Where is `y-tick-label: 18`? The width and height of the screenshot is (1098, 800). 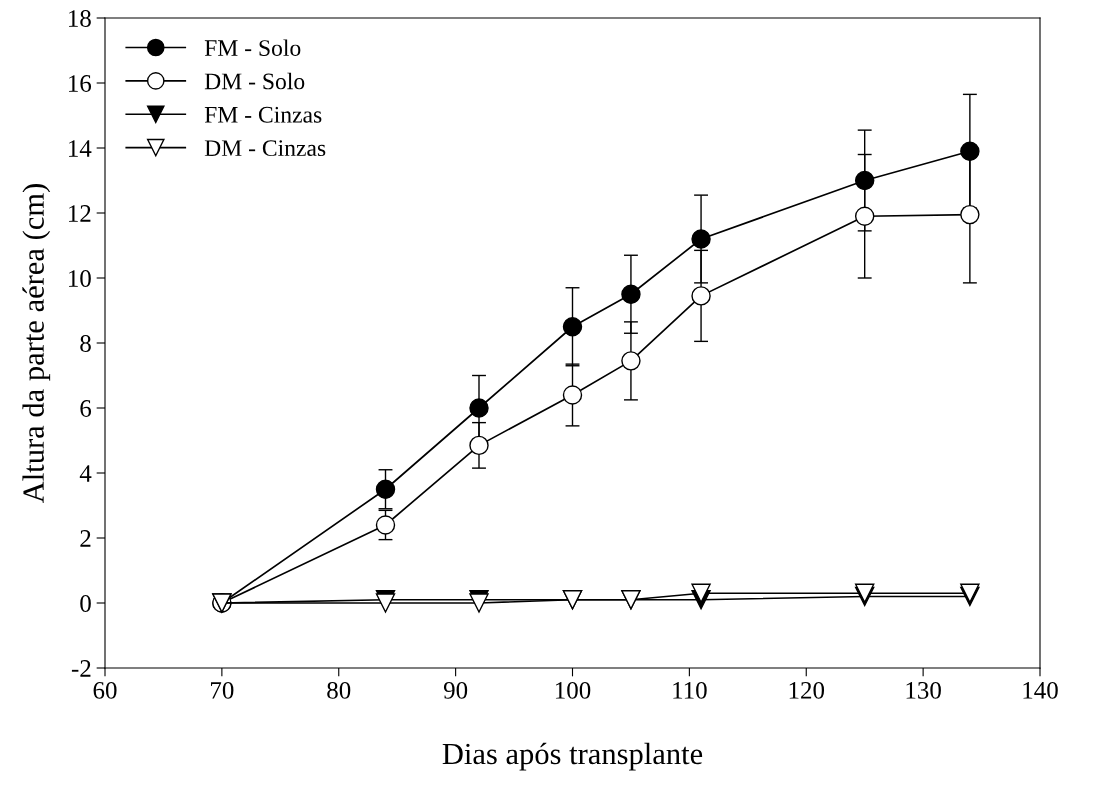
y-tick-label: 18 is located at coordinates (80, 18).